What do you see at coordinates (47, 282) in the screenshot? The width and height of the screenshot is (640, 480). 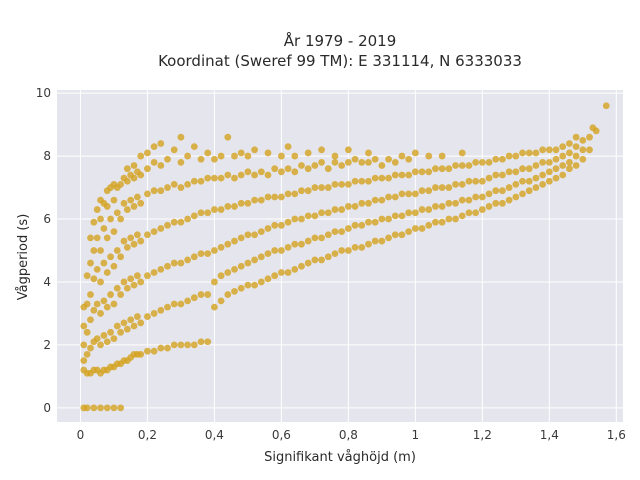 I see `y-tick-label: 4` at bounding box center [47, 282].